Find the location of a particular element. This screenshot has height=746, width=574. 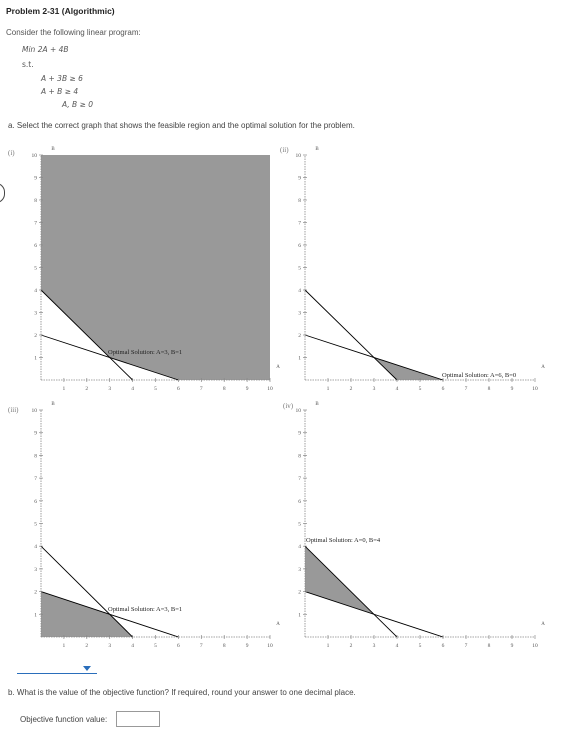

objective-value-input is located at coordinates (138, 719).